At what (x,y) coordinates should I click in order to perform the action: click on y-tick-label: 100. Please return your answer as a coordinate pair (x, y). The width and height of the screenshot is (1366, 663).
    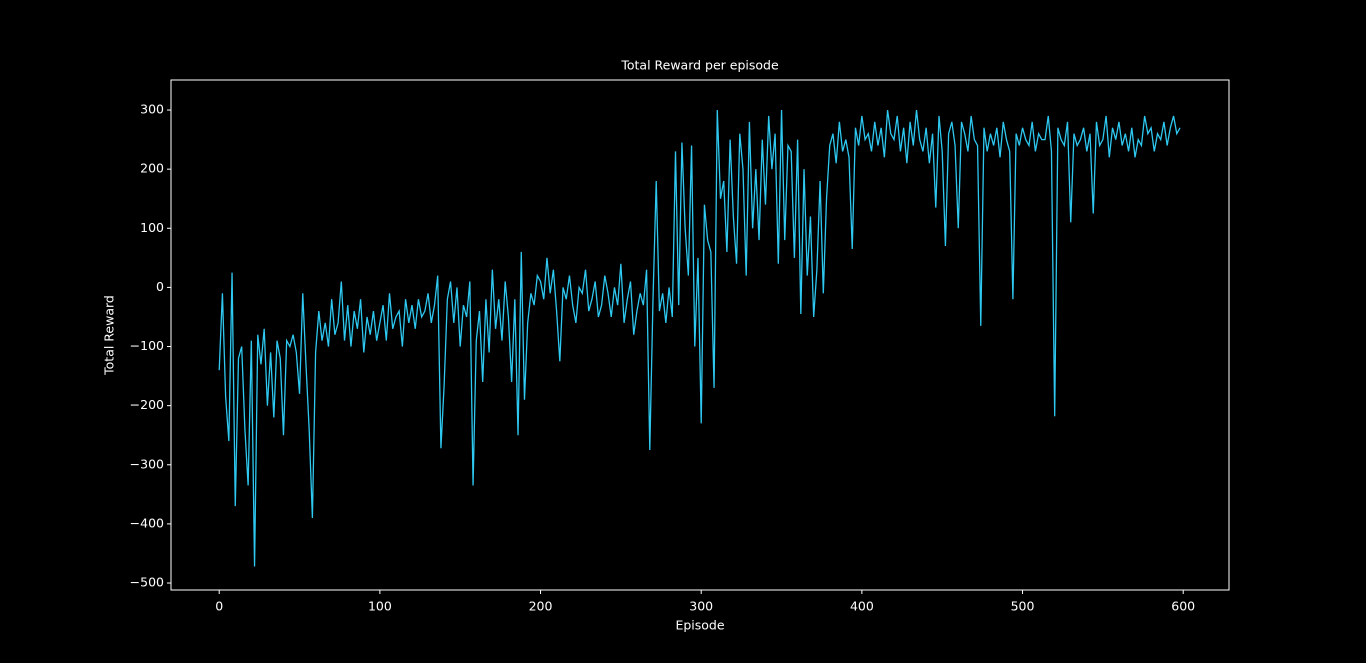
    Looking at the image, I should click on (152, 227).